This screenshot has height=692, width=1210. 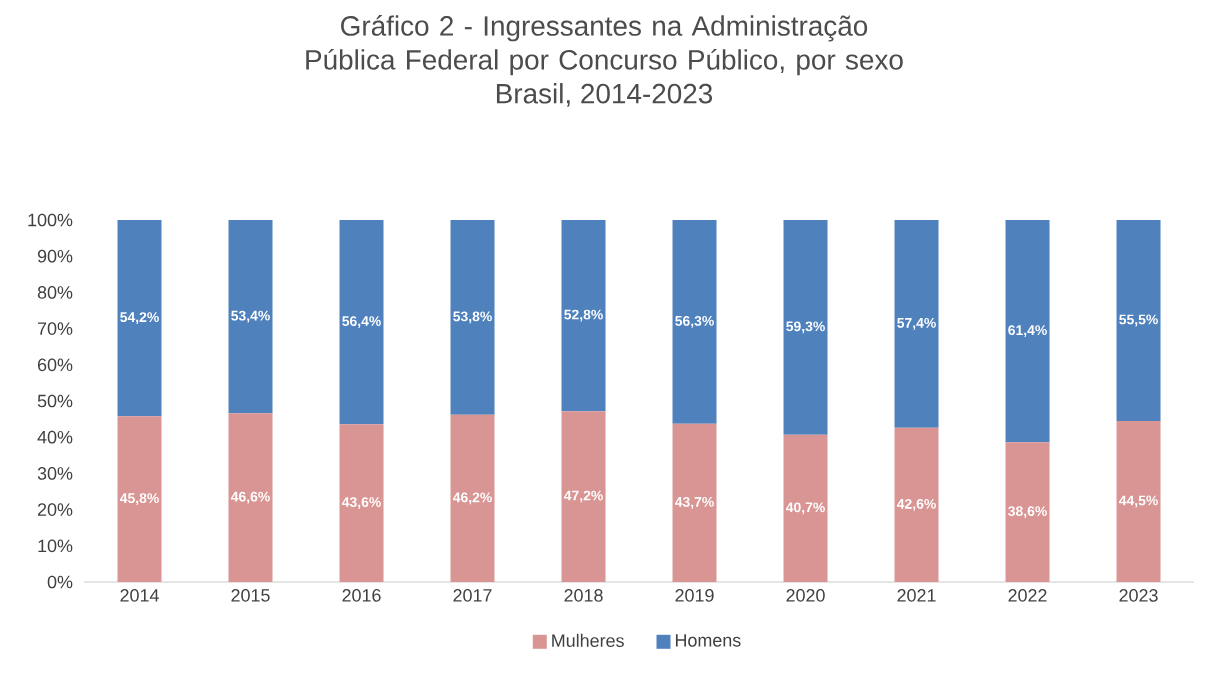 What do you see at coordinates (55, 401) in the screenshot?
I see `y-tick-label: 50%` at bounding box center [55, 401].